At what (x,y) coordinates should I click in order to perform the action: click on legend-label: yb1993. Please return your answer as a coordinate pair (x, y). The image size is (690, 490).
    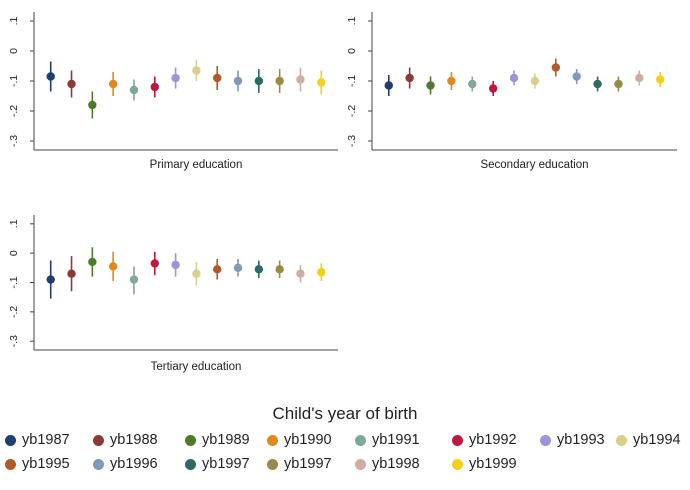
    Looking at the image, I should click on (581, 440).